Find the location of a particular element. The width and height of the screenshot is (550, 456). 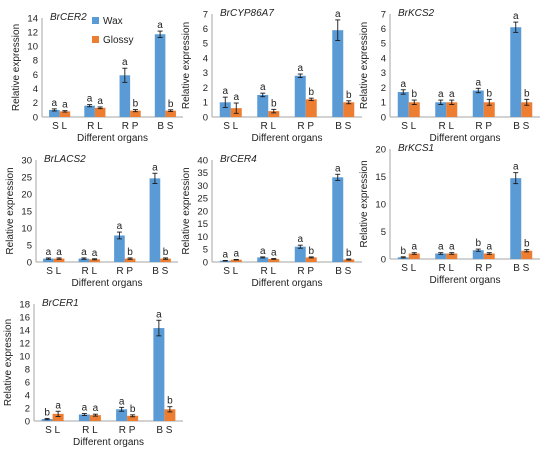

gene-title: BrCYP86A7 is located at coordinates (247, 13).